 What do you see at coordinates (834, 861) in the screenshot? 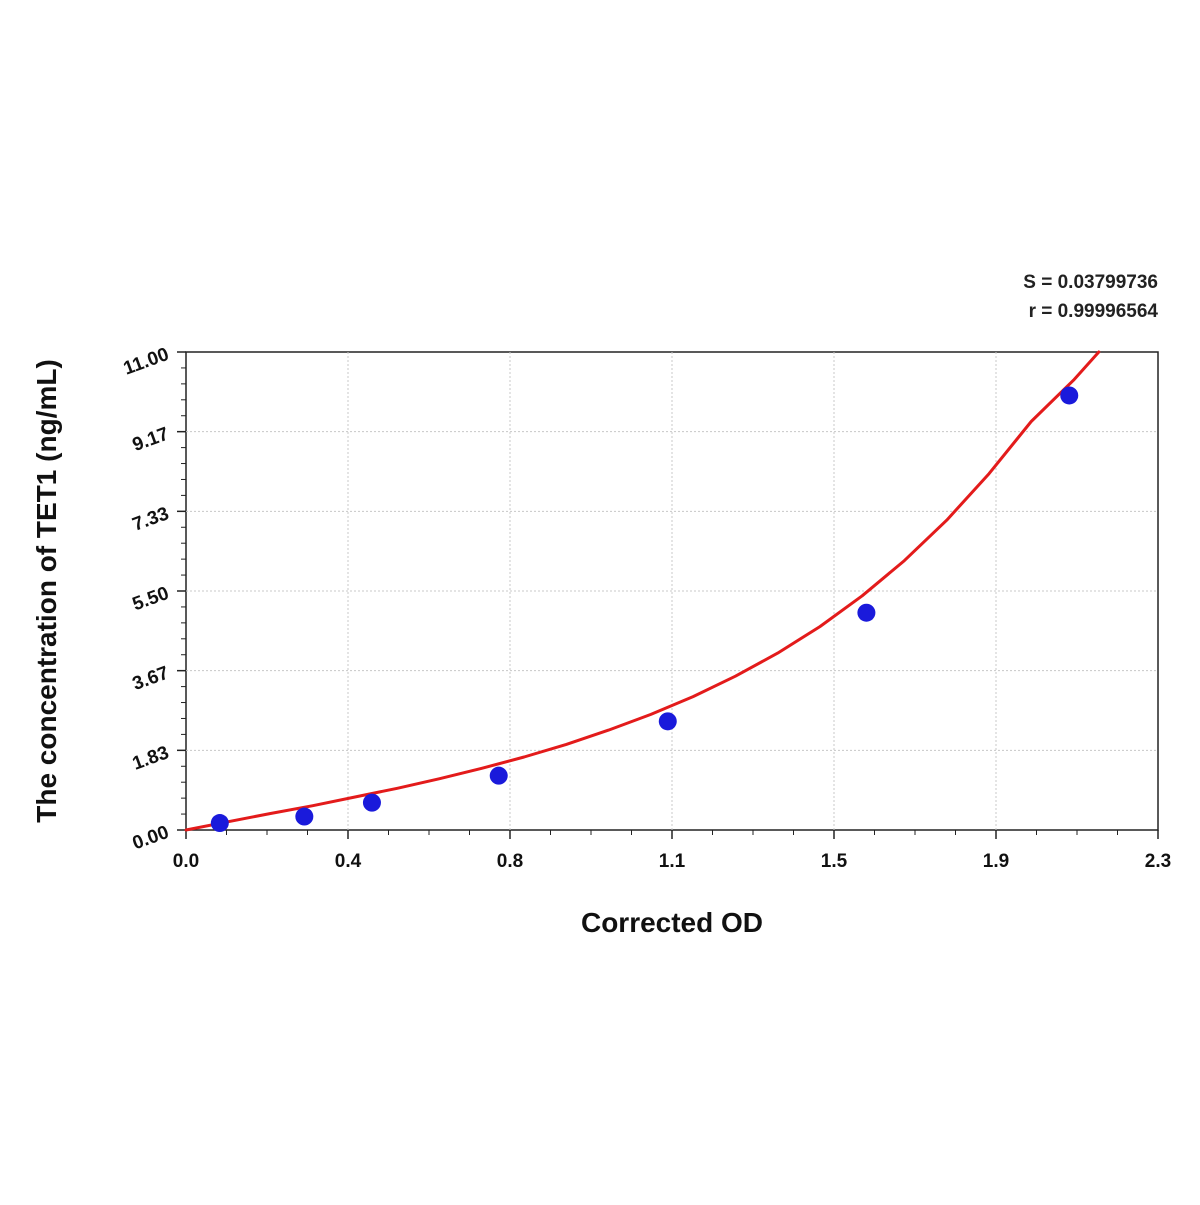
I see `x-tick-label: 1.5` at bounding box center [834, 861].